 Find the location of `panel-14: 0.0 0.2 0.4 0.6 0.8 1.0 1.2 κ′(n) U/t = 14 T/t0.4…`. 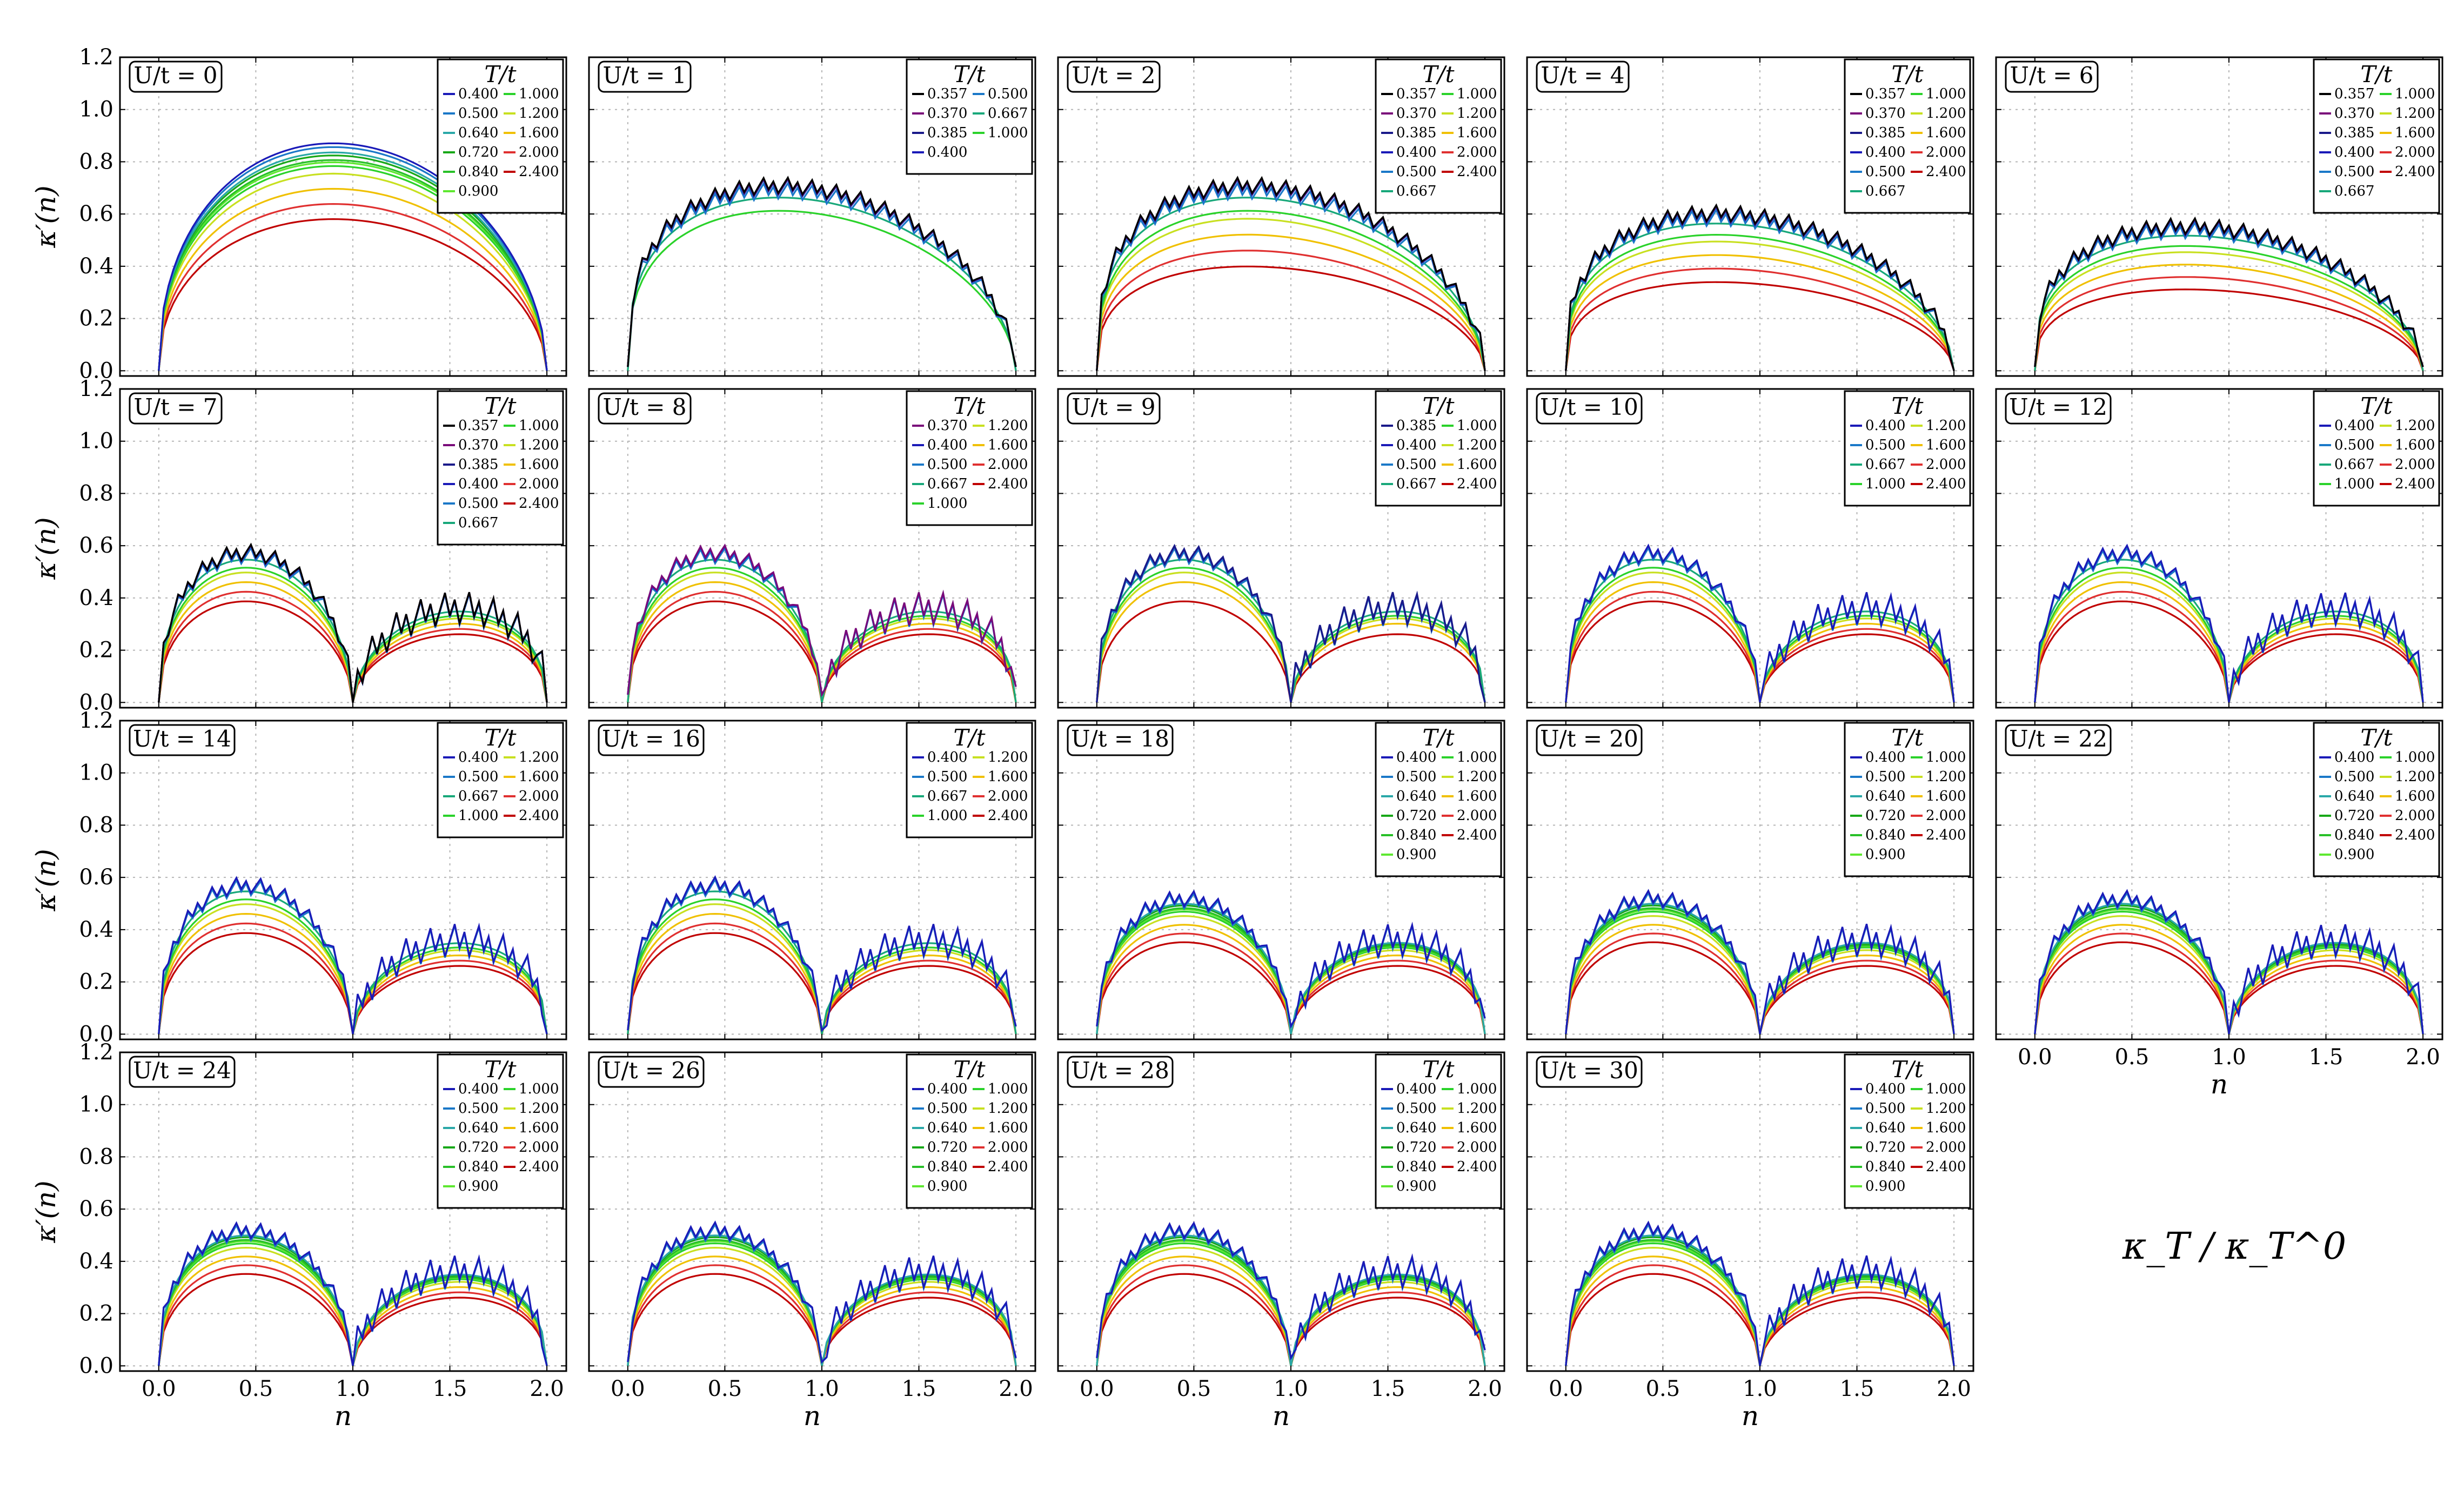

panel-14: 0.0 0.2 0.4 0.6 0.8 1.0 1.2 κ′(n) U/t = 14 T/t0.4… is located at coordinates (298, 877).